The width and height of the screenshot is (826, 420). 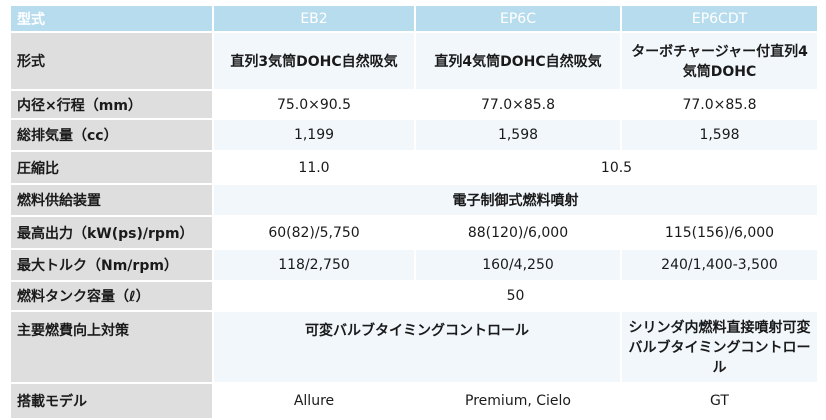 What do you see at coordinates (112, 297) in the screenshot?
I see `row-tank-label: 燃料タンク容量（ℓ）` at bounding box center [112, 297].